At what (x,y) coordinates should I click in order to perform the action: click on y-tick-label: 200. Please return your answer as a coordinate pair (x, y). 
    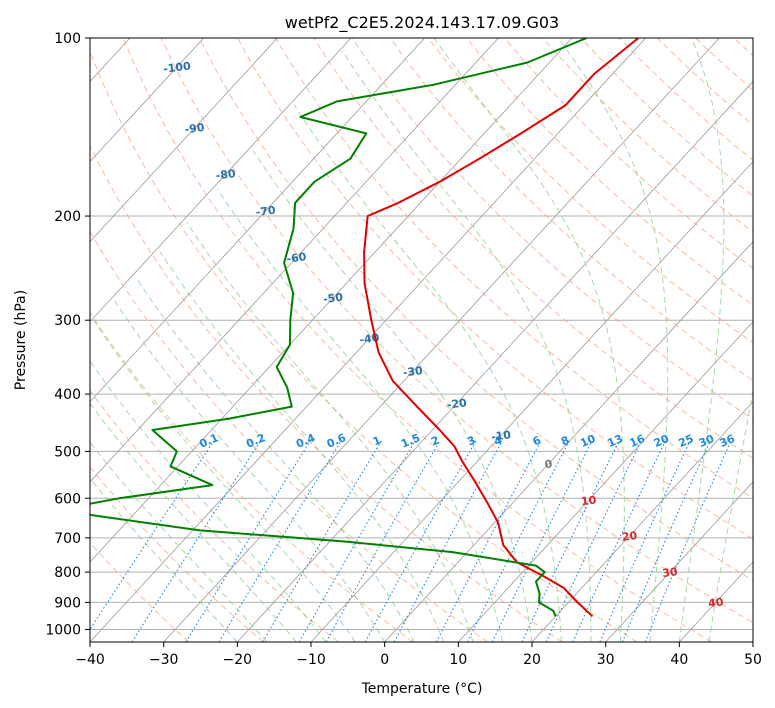
    Looking at the image, I should click on (67, 217).